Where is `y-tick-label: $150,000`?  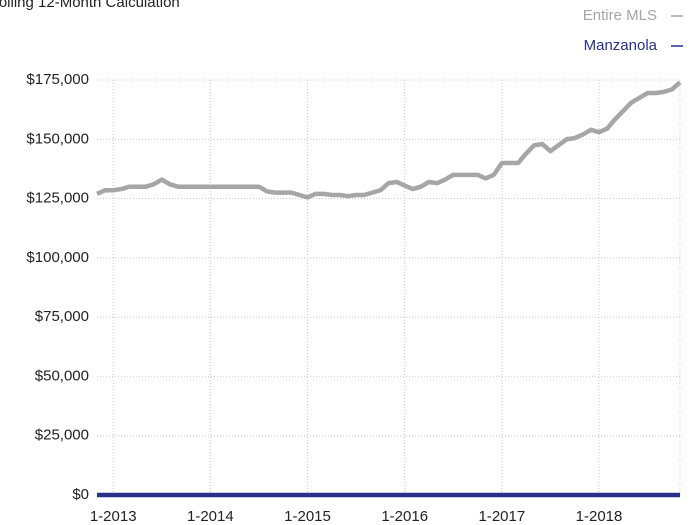 y-tick-label: $150,000 is located at coordinates (57, 138).